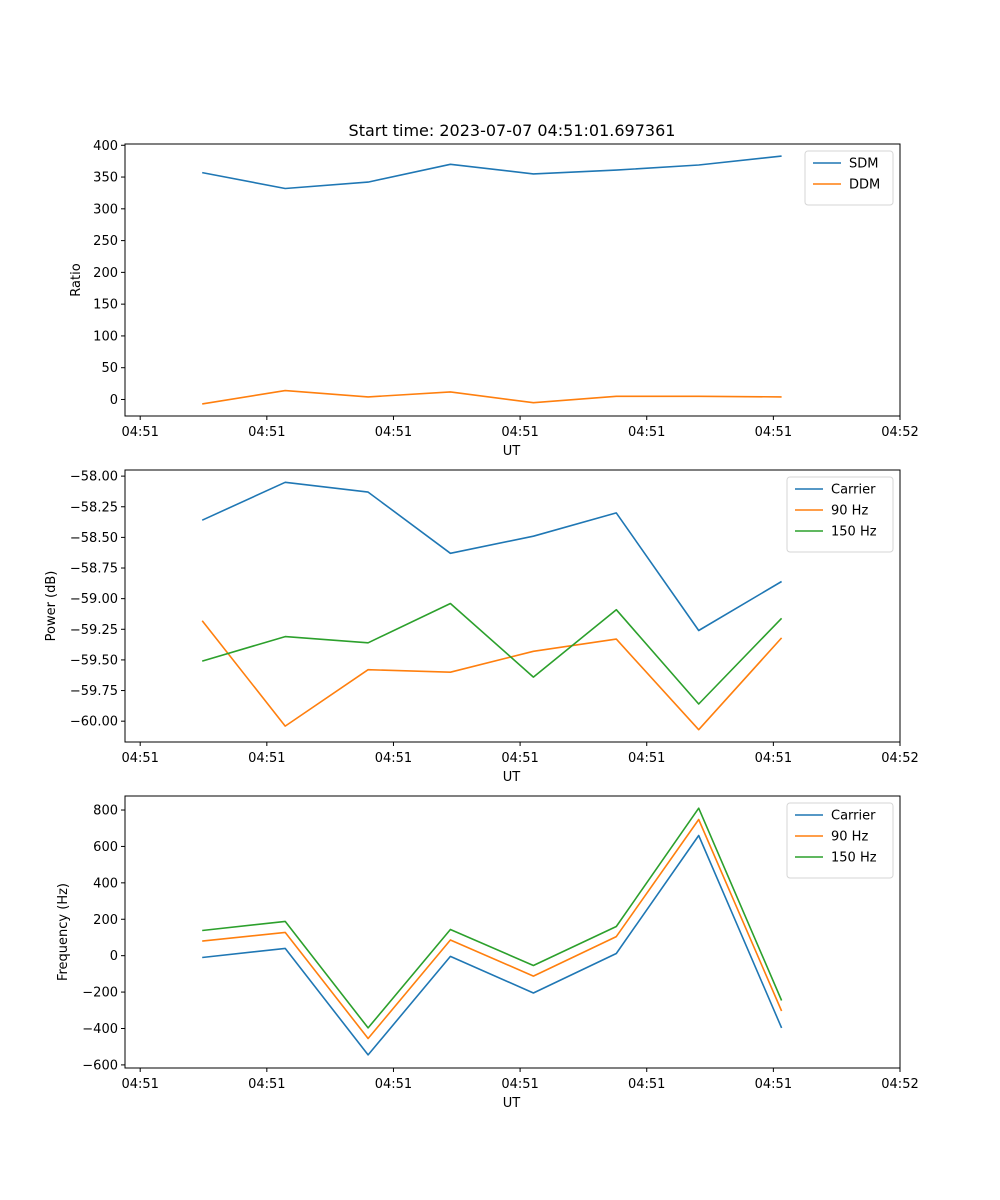 The image size is (1000, 1200). I want to click on y-tick-label: 250, so click(105, 241).